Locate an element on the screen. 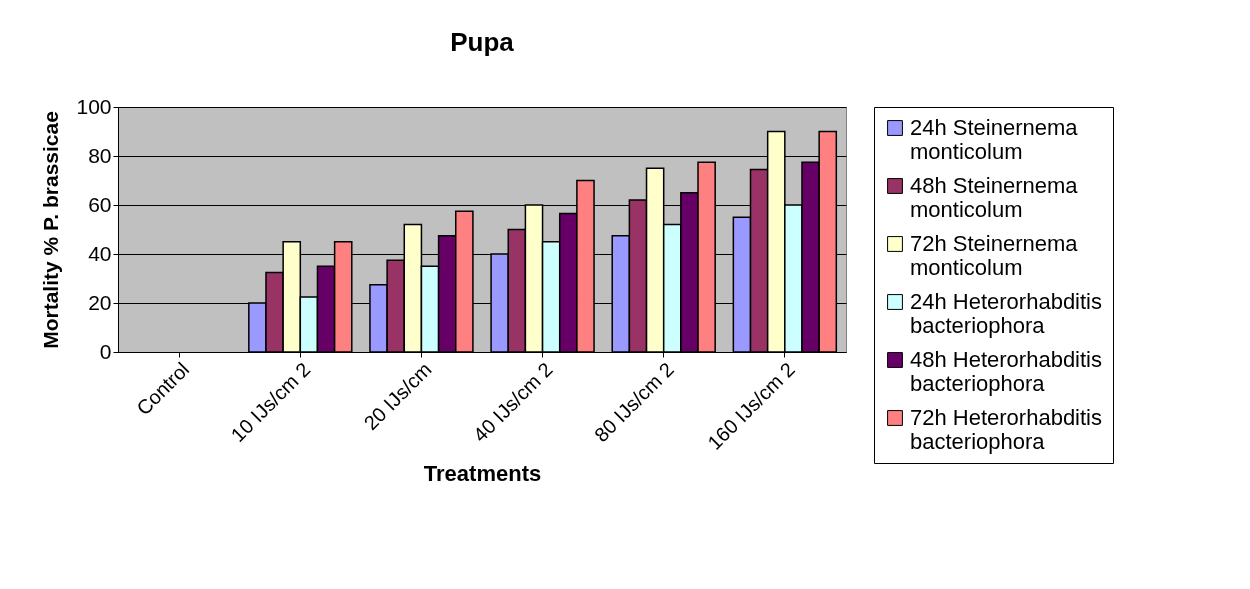  legend-label: 72h Heterorhabditis bacteriophora is located at coordinates (1006, 429).